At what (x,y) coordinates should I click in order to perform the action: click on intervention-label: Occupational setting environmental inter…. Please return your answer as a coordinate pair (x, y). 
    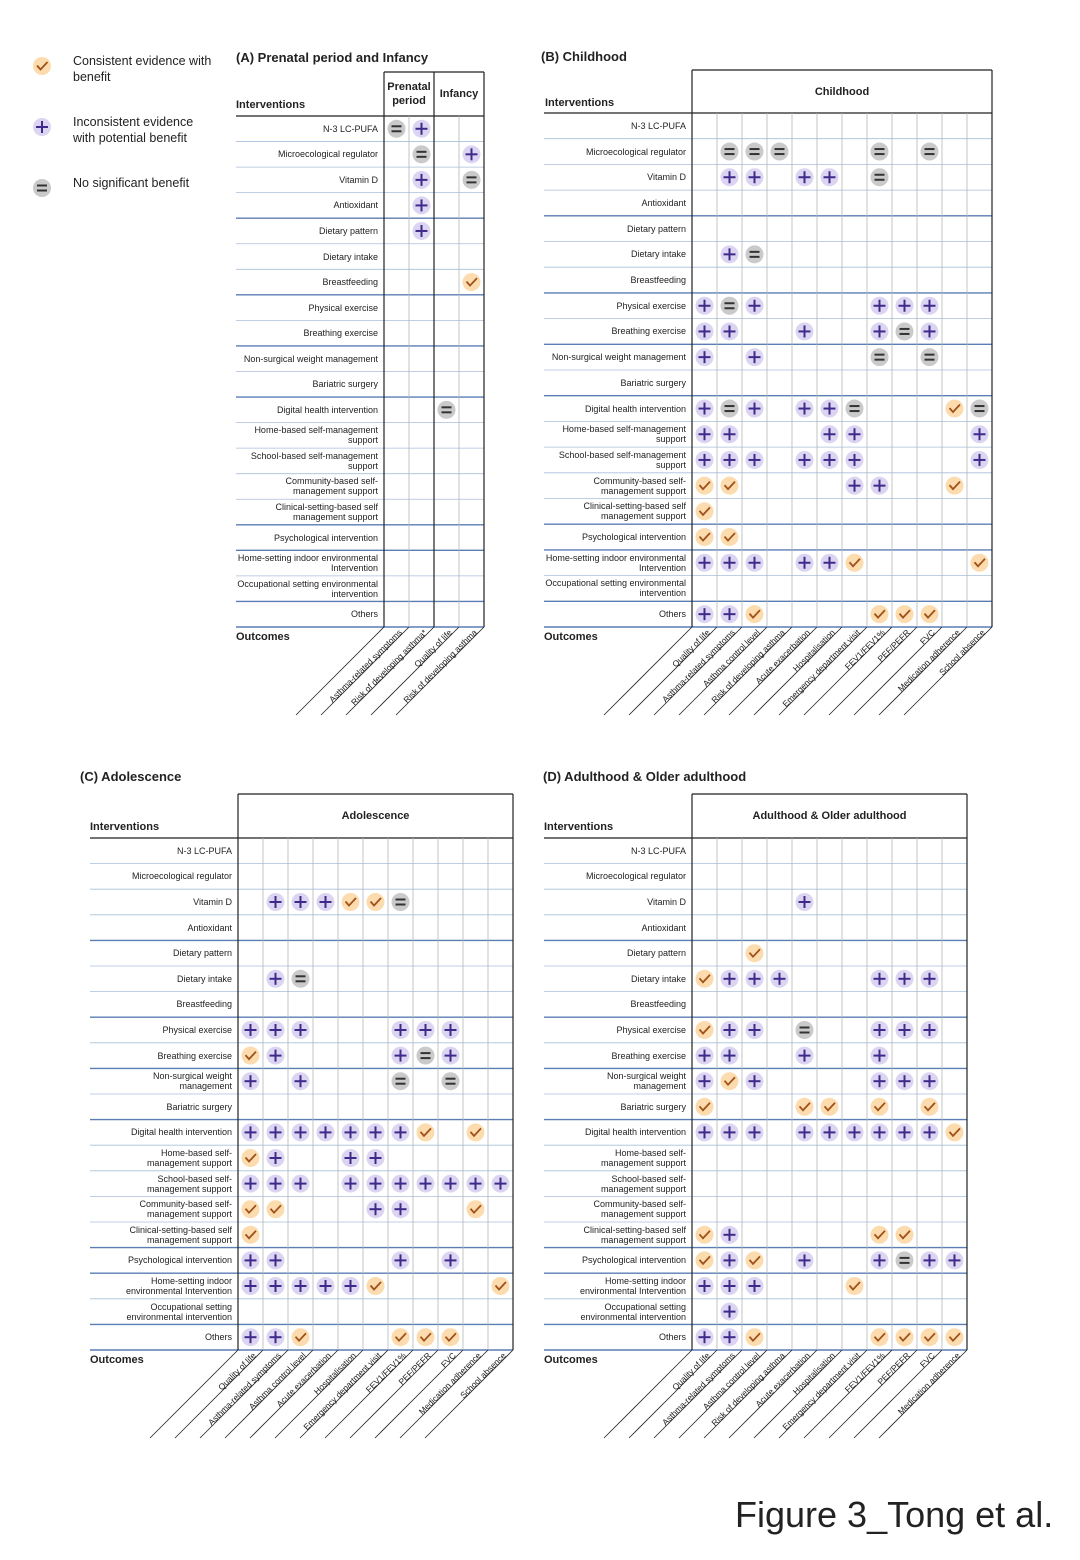
    Looking at the image, I should click on (633, 1311).